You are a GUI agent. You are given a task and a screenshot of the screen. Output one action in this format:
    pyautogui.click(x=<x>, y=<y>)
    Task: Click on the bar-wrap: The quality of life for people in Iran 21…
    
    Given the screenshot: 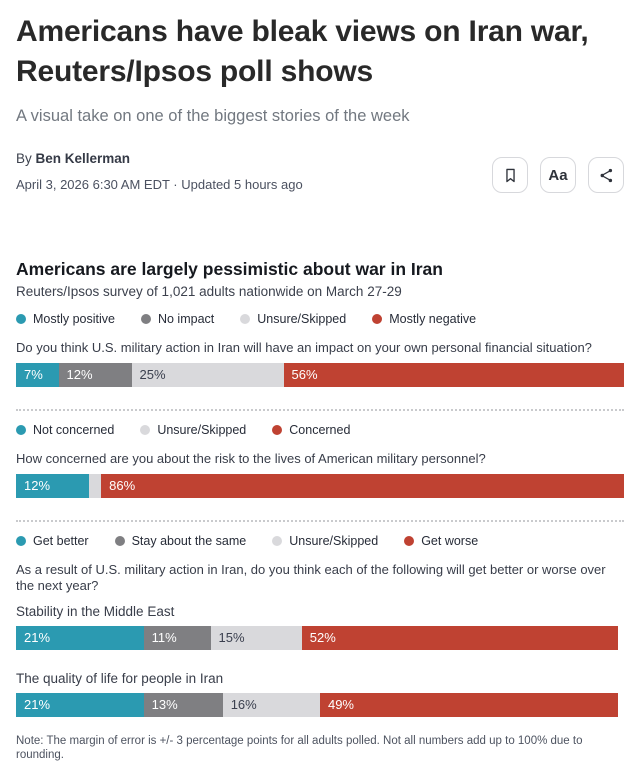 What is the action you would take?
    pyautogui.click(x=320, y=694)
    